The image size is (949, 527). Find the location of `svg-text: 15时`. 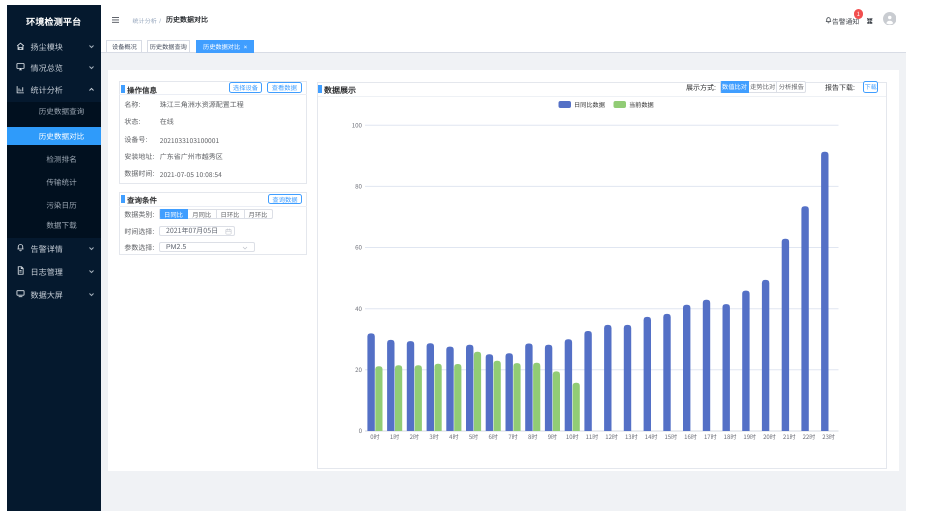

svg-text: 15时 is located at coordinates (670, 436).